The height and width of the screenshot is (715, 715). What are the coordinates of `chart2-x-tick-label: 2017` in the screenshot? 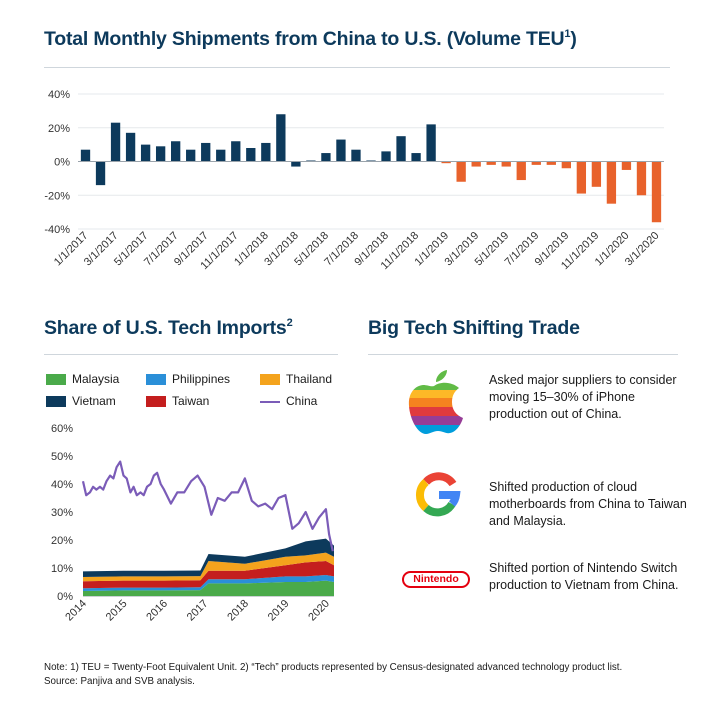 It's located at (198, 611).